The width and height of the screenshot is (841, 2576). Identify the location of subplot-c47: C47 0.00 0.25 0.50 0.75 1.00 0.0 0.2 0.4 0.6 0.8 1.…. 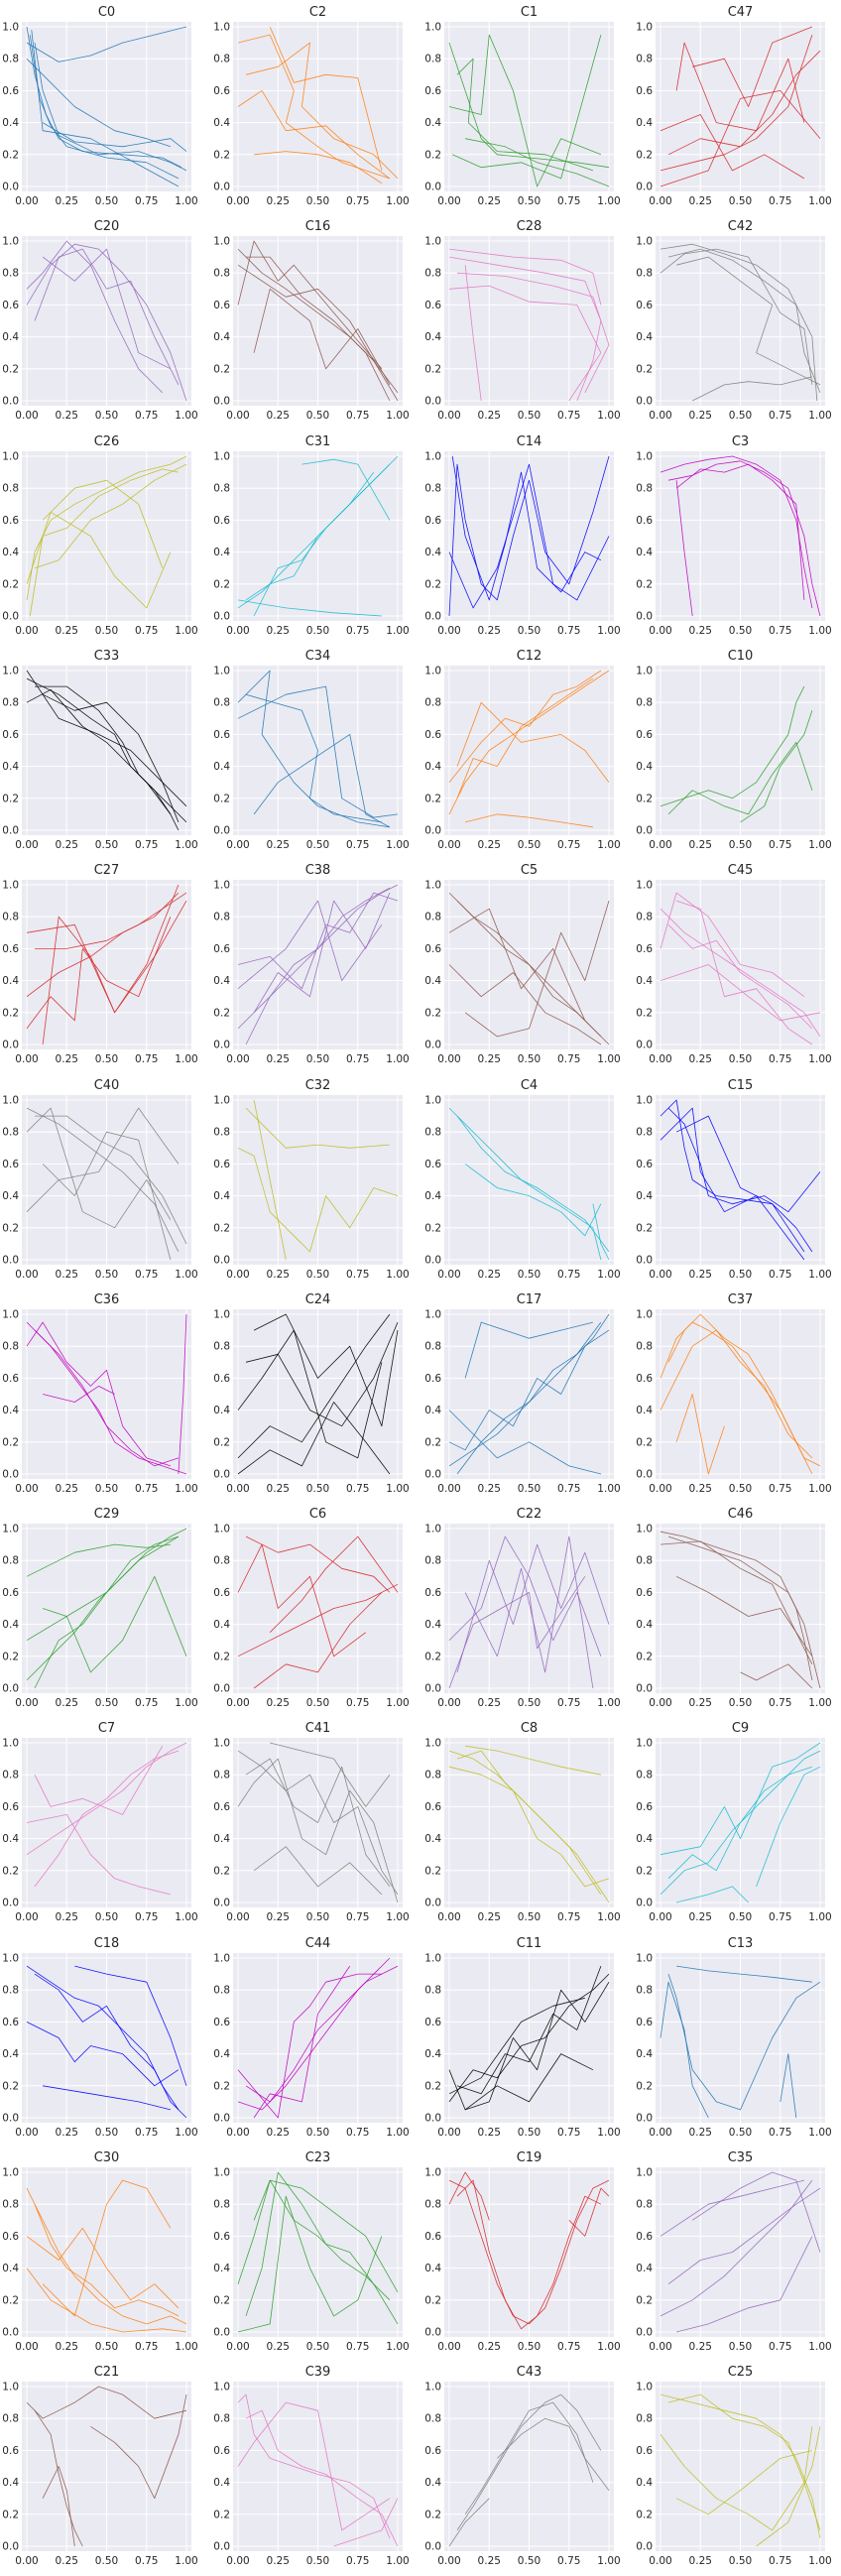
(738, 109).